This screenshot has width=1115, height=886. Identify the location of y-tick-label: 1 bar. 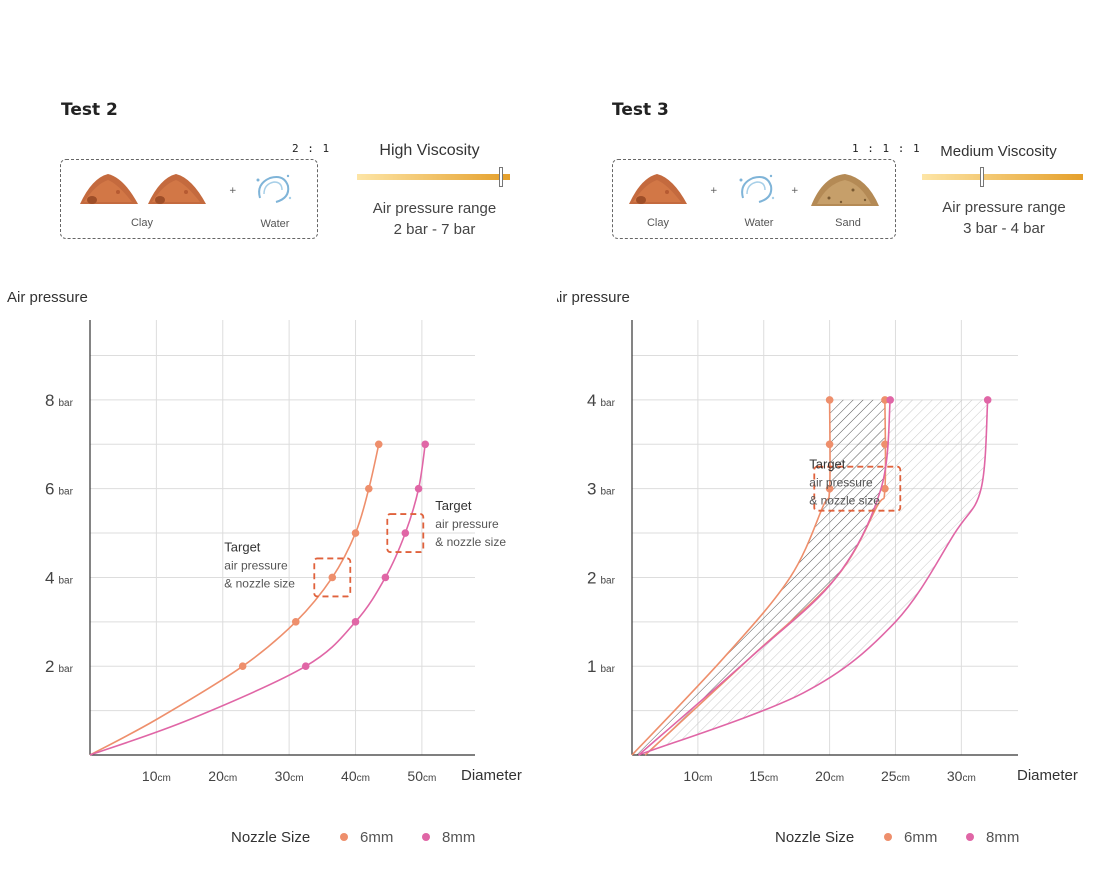
(601, 666).